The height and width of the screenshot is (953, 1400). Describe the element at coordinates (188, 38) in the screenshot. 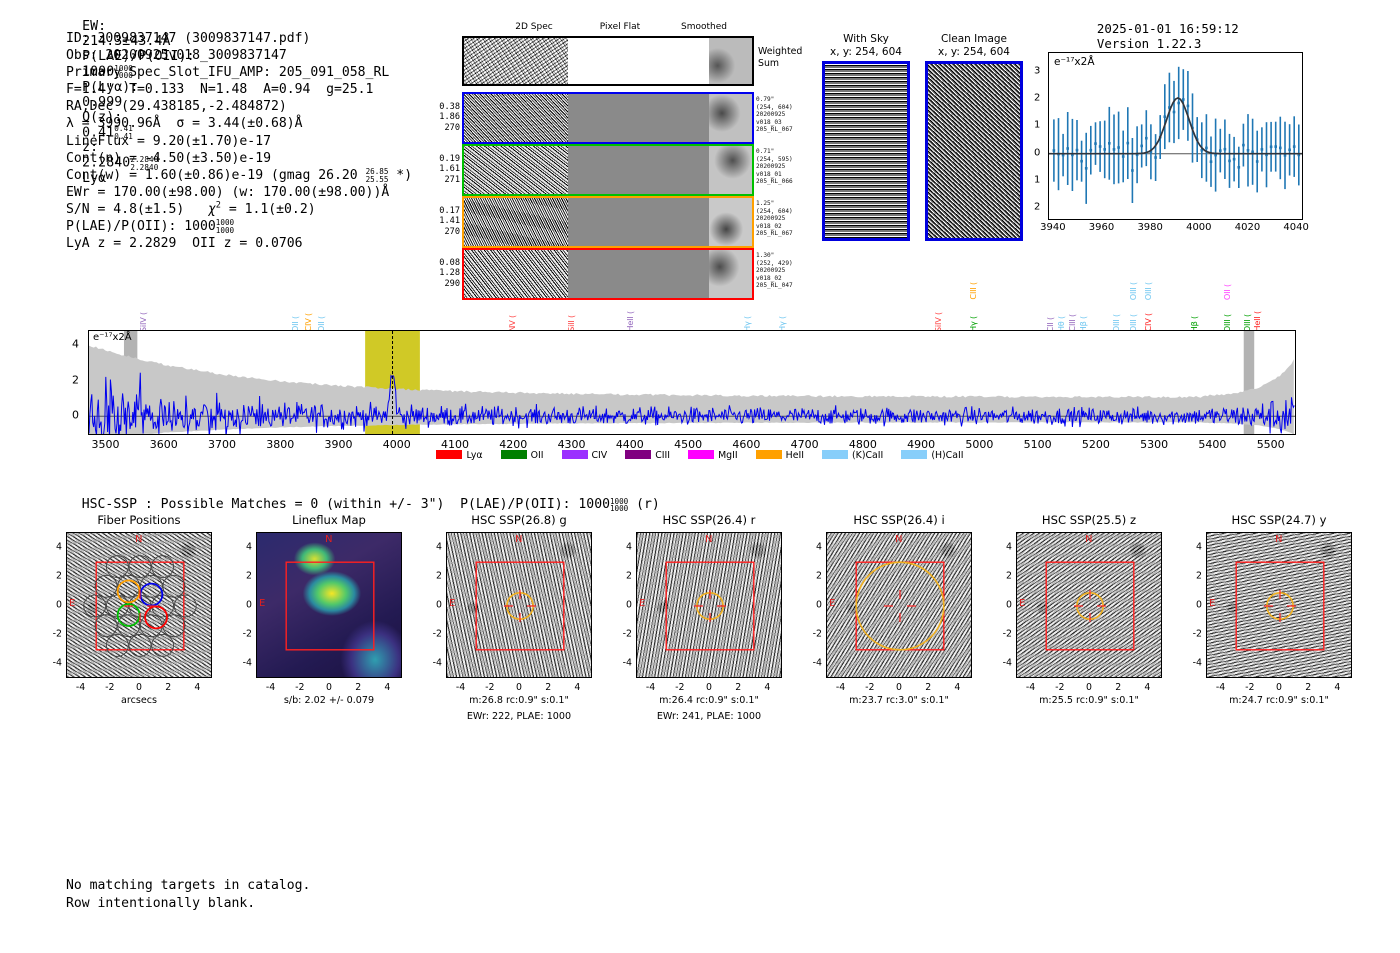

I see `info-id: ID: 3009837147 (3009837147.pdf)` at that location.